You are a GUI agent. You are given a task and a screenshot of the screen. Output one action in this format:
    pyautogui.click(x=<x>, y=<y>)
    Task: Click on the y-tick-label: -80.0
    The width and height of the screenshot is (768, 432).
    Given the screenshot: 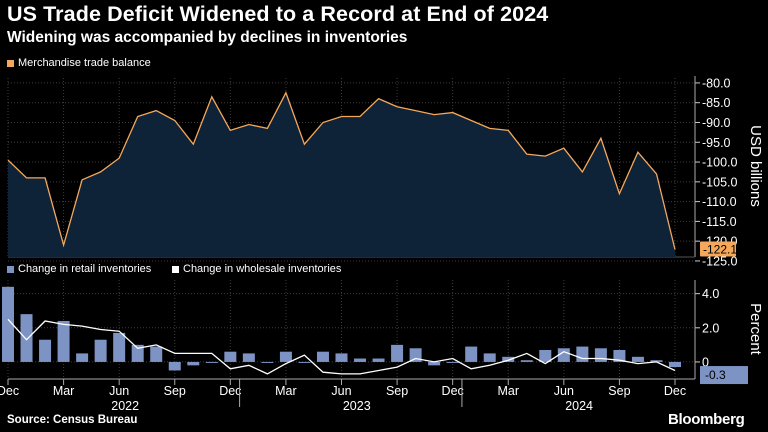 What is the action you would take?
    pyautogui.click(x=716, y=83)
    